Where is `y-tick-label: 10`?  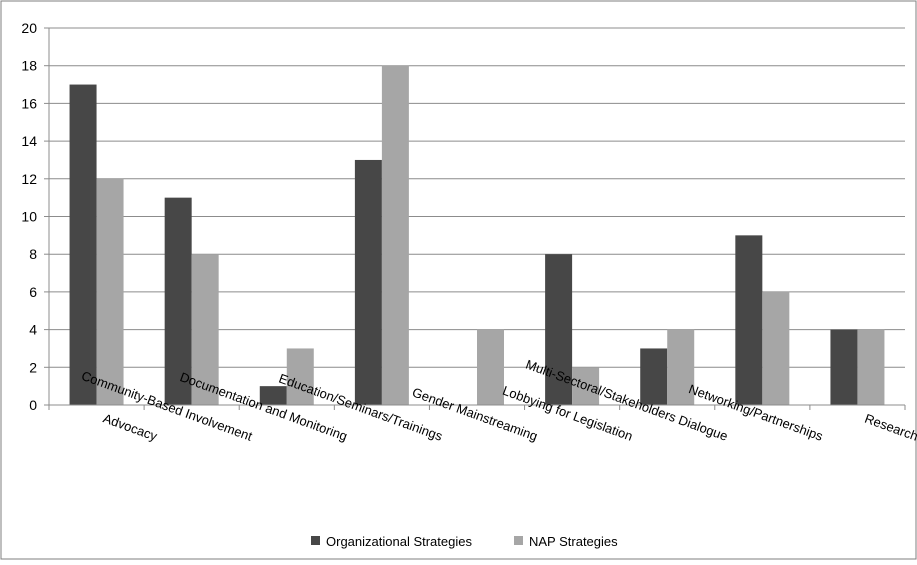
y-tick-label: 10 is located at coordinates (29, 217).